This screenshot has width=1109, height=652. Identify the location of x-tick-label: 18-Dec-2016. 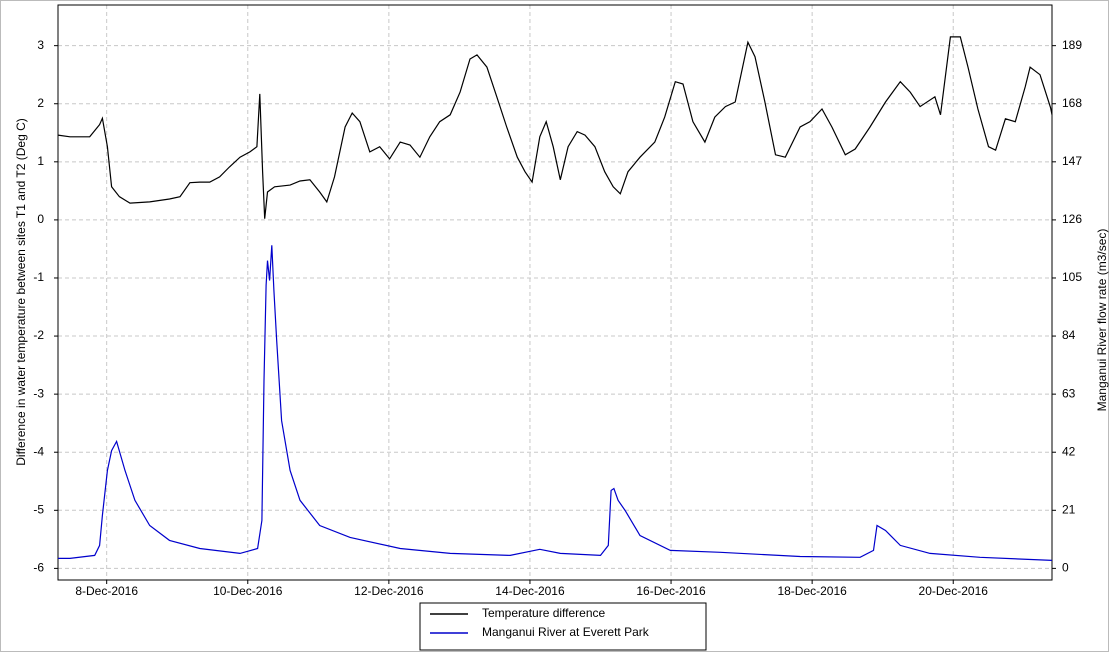
(812, 591).